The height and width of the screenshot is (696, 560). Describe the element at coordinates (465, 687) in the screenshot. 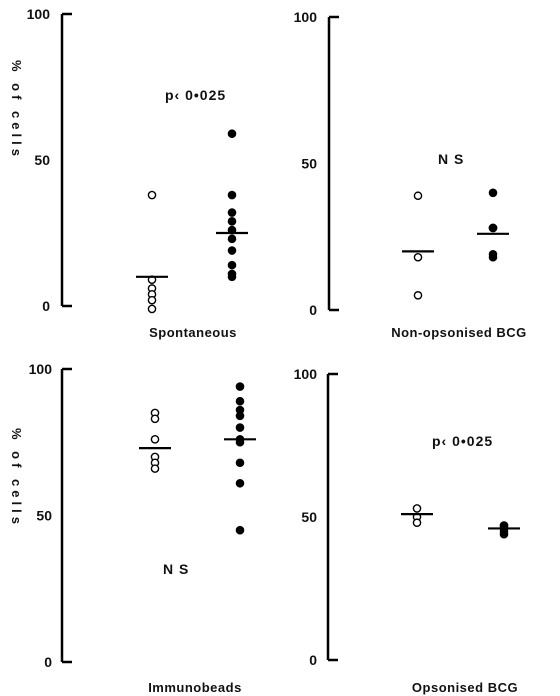

I see `x-axis-caption: Opsonised BCG` at that location.